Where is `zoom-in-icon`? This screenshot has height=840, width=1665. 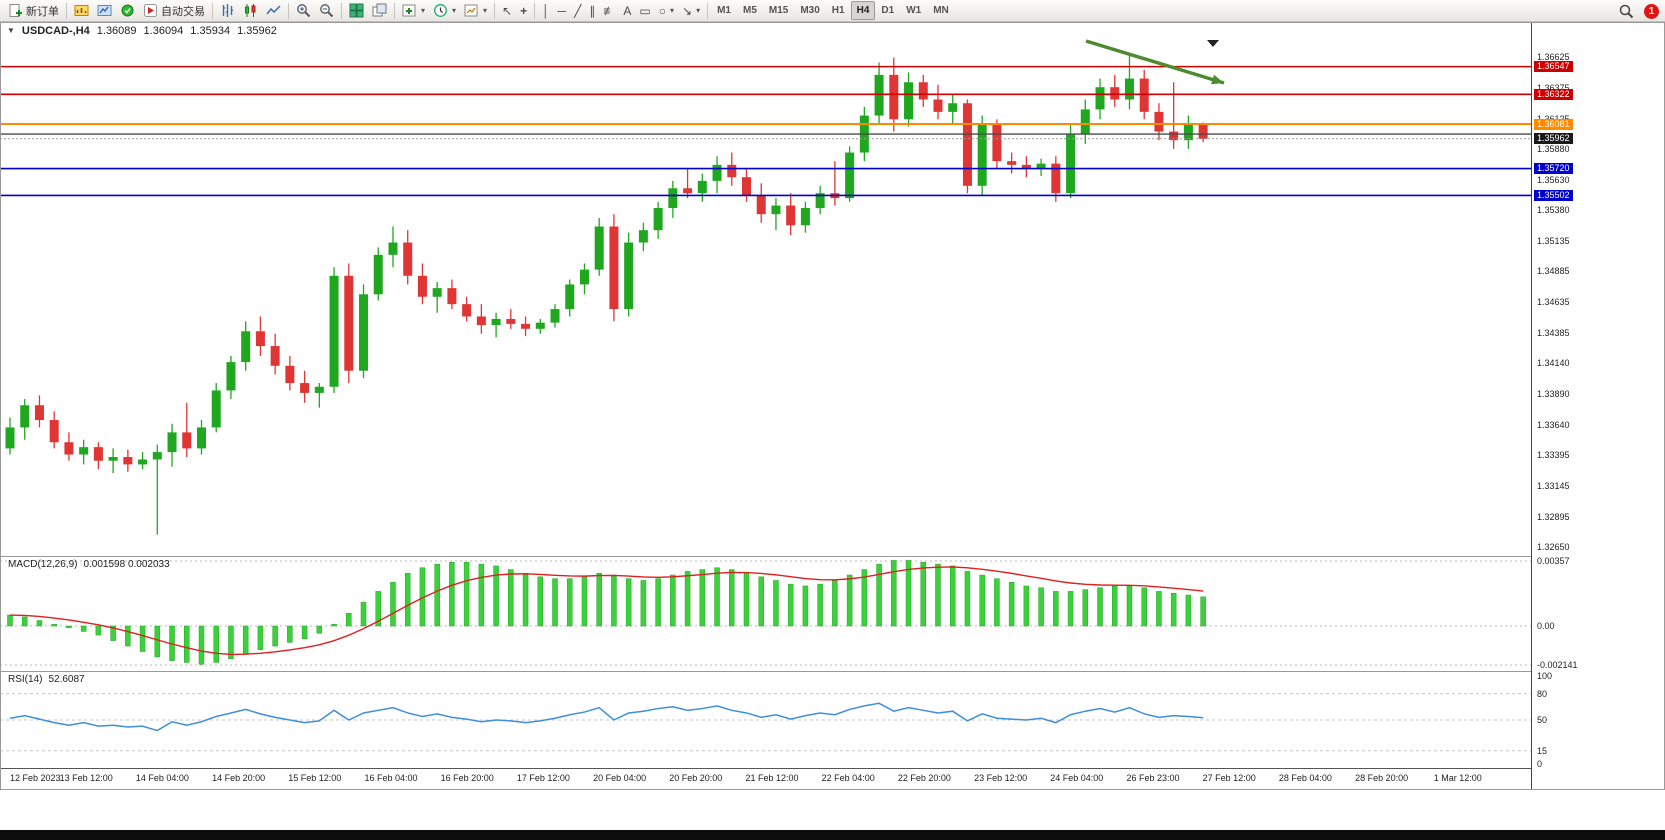 zoom-in-icon is located at coordinates (304, 11).